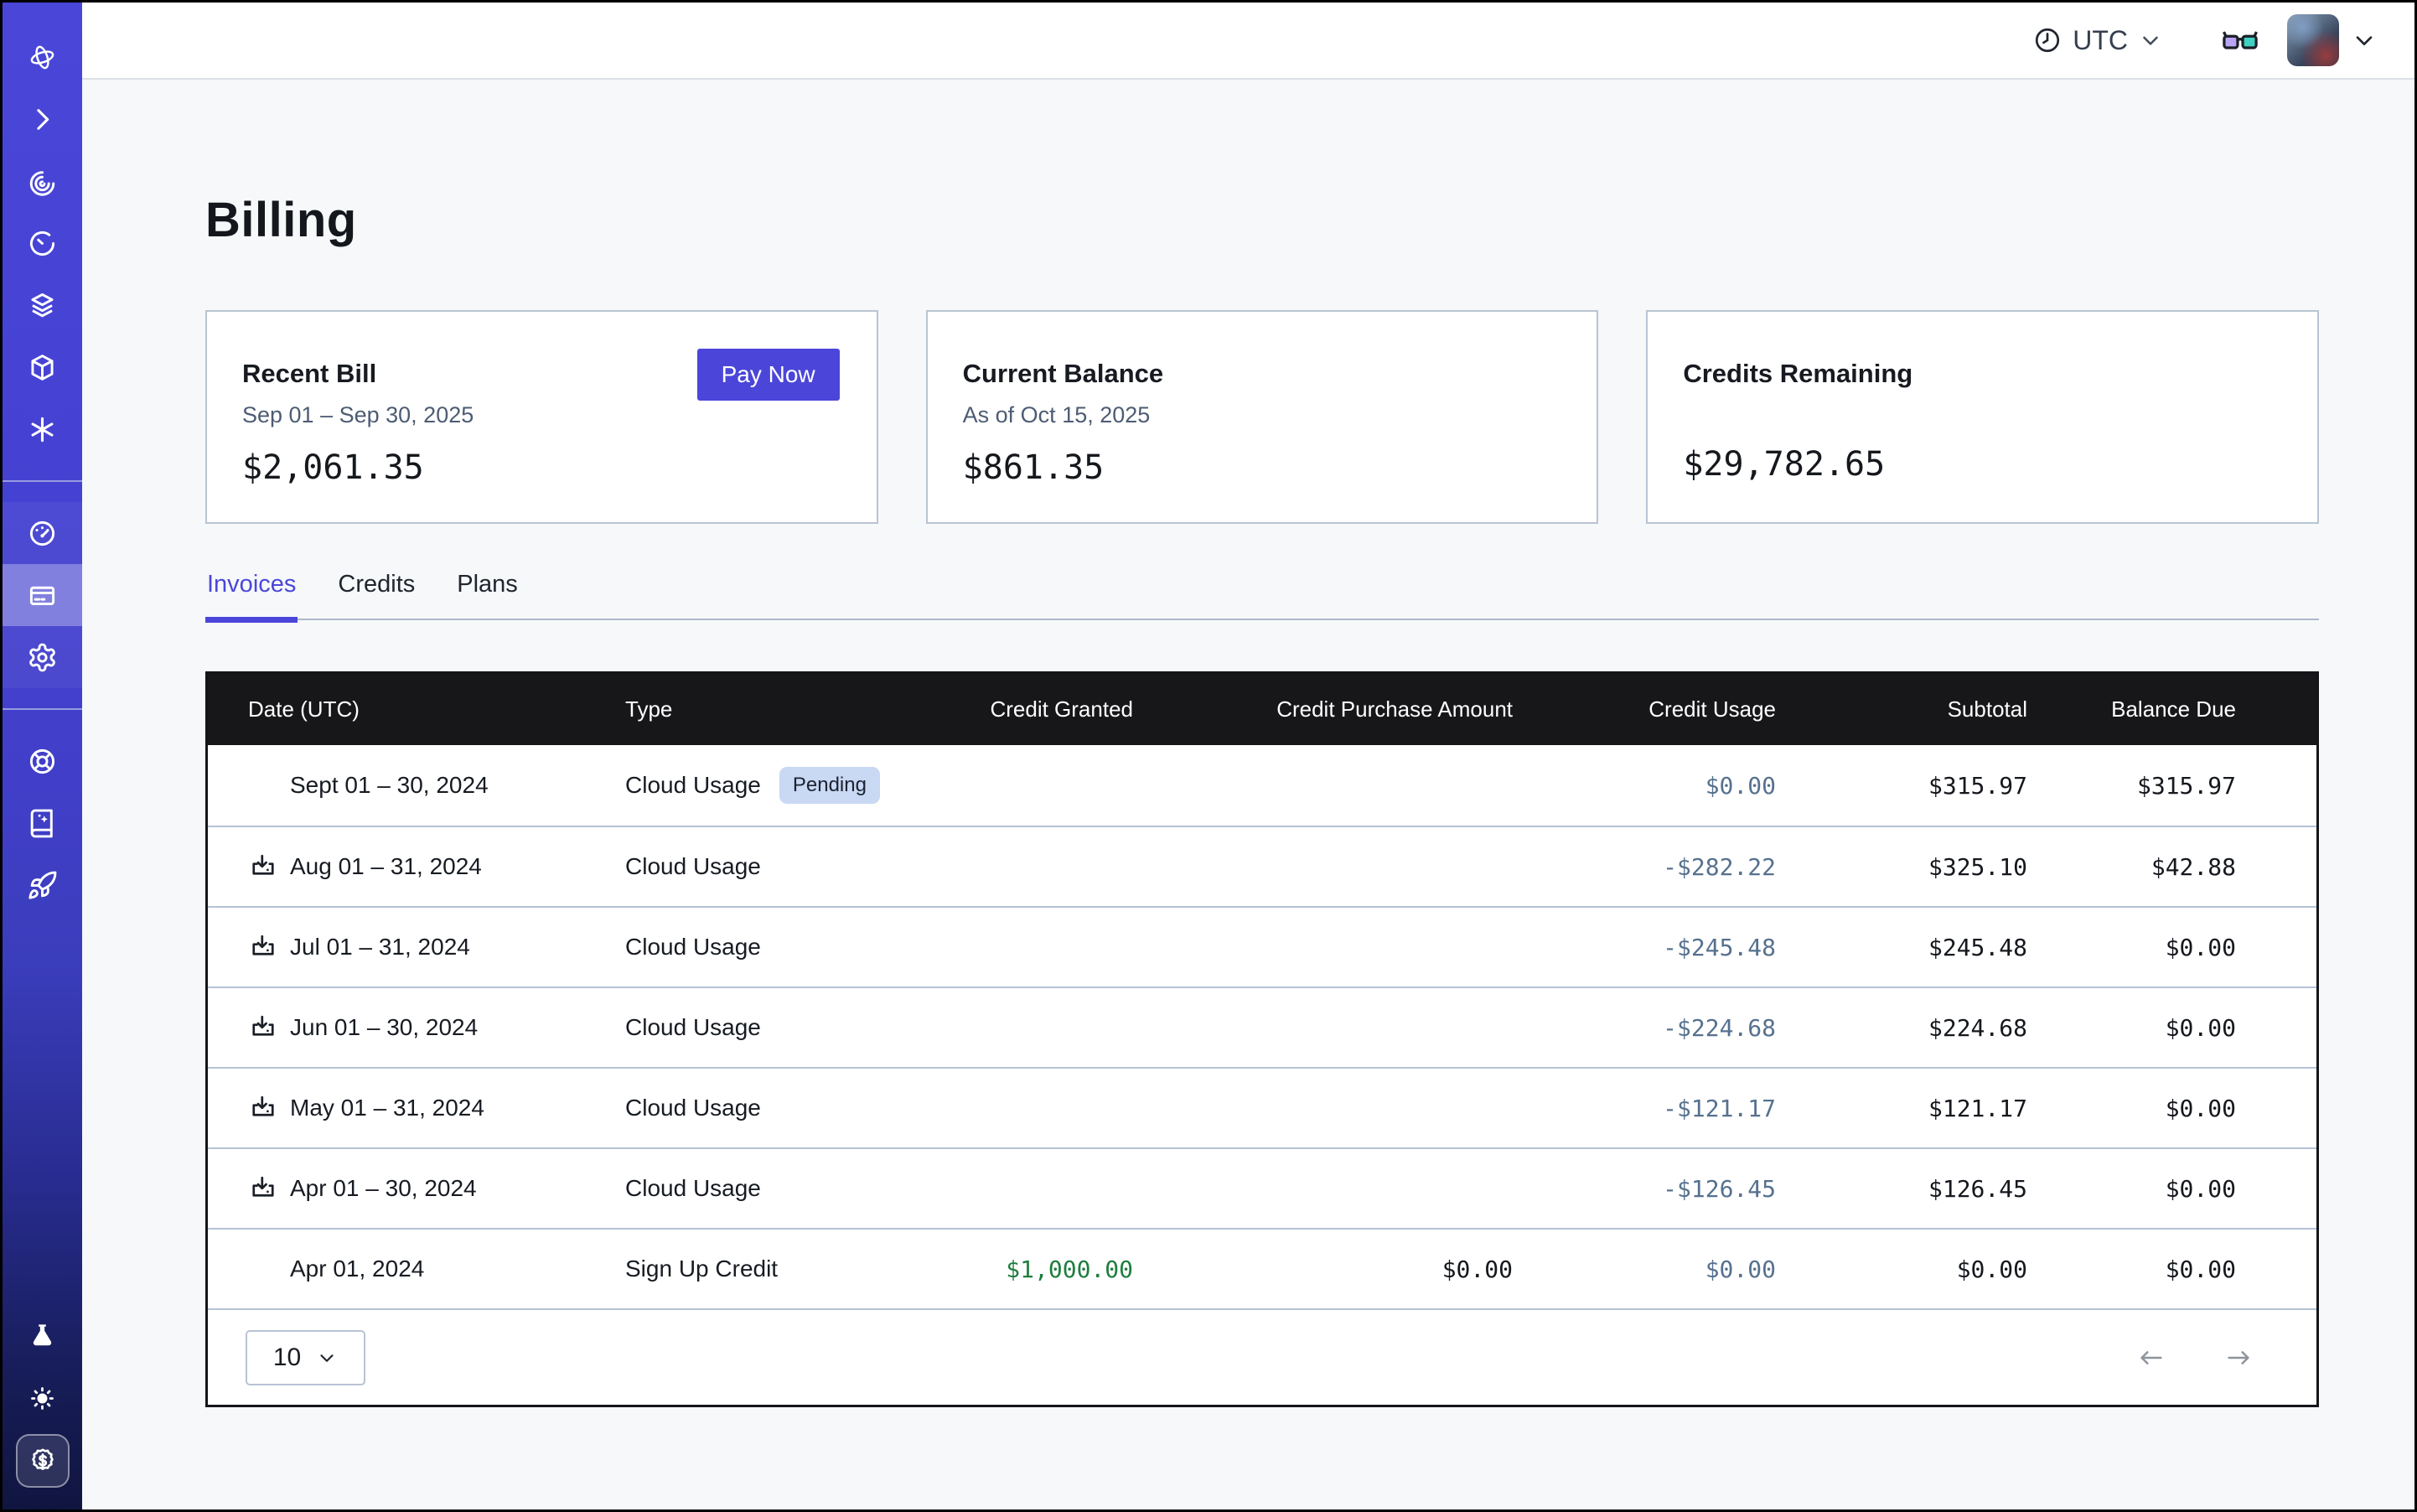  What do you see at coordinates (2240, 40) in the screenshot?
I see `view-mode-button` at bounding box center [2240, 40].